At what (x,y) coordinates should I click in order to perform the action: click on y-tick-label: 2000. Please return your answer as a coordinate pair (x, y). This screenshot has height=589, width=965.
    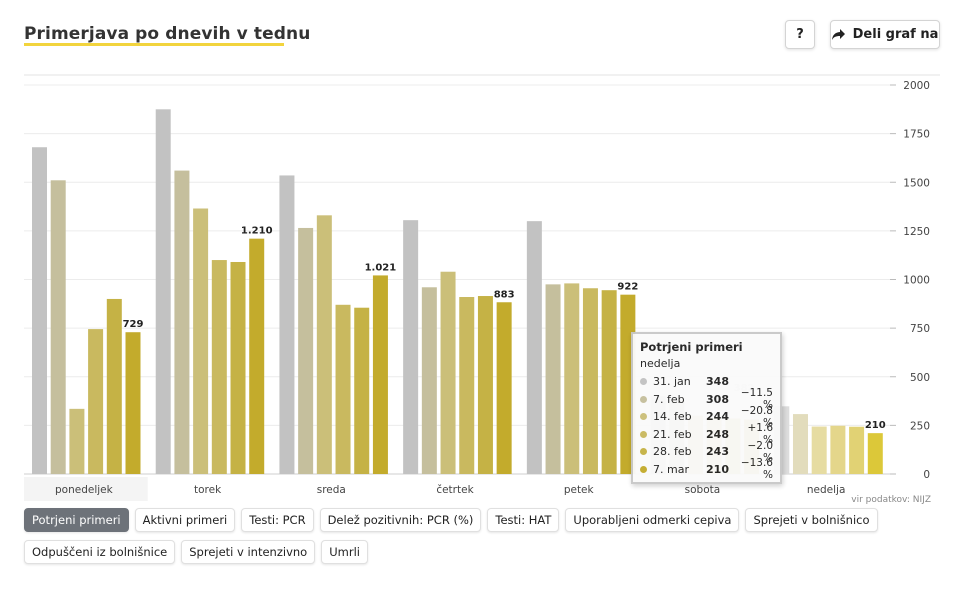
    Looking at the image, I should click on (916, 86).